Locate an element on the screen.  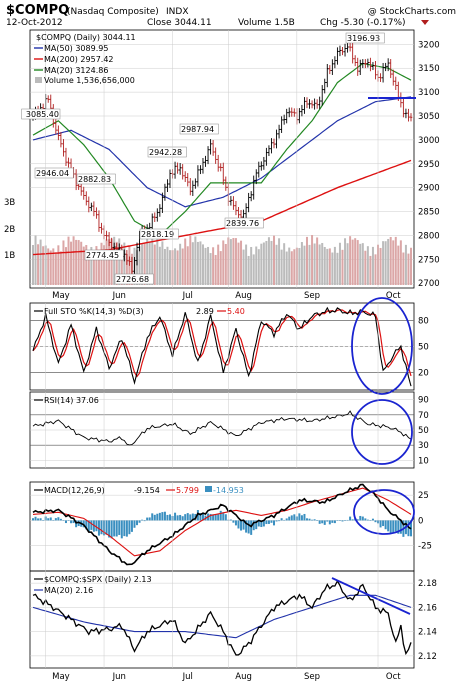
price-y-tick-5: 2950 is located at coordinates (429, 165).